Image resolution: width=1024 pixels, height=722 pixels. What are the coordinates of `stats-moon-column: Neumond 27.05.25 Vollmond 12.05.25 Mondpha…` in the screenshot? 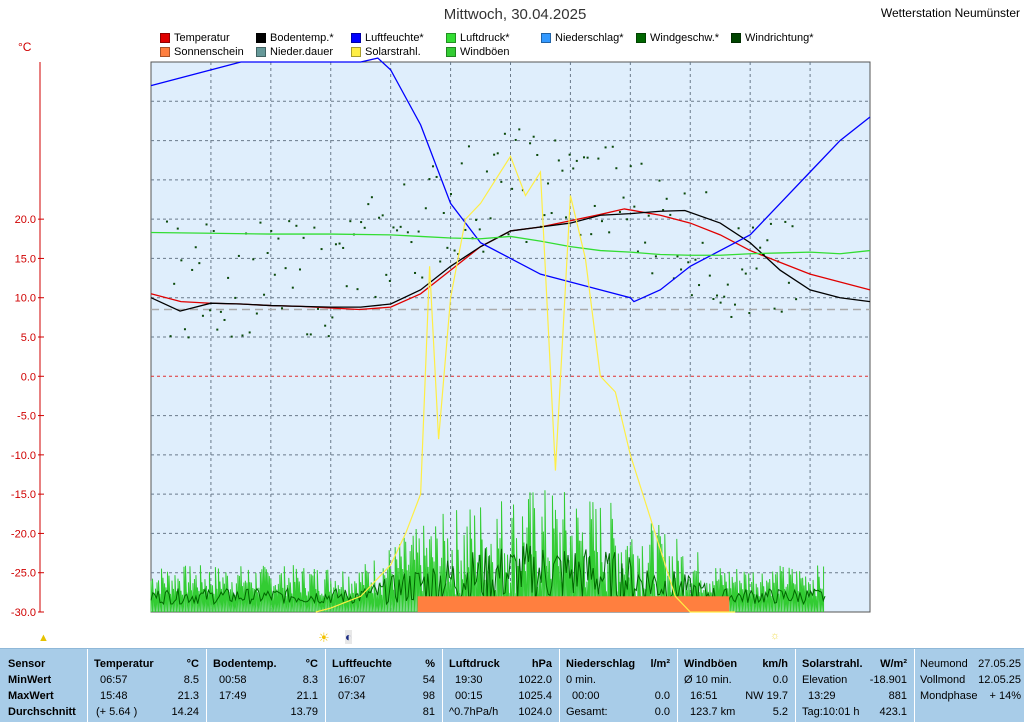 It's located at (969, 685).